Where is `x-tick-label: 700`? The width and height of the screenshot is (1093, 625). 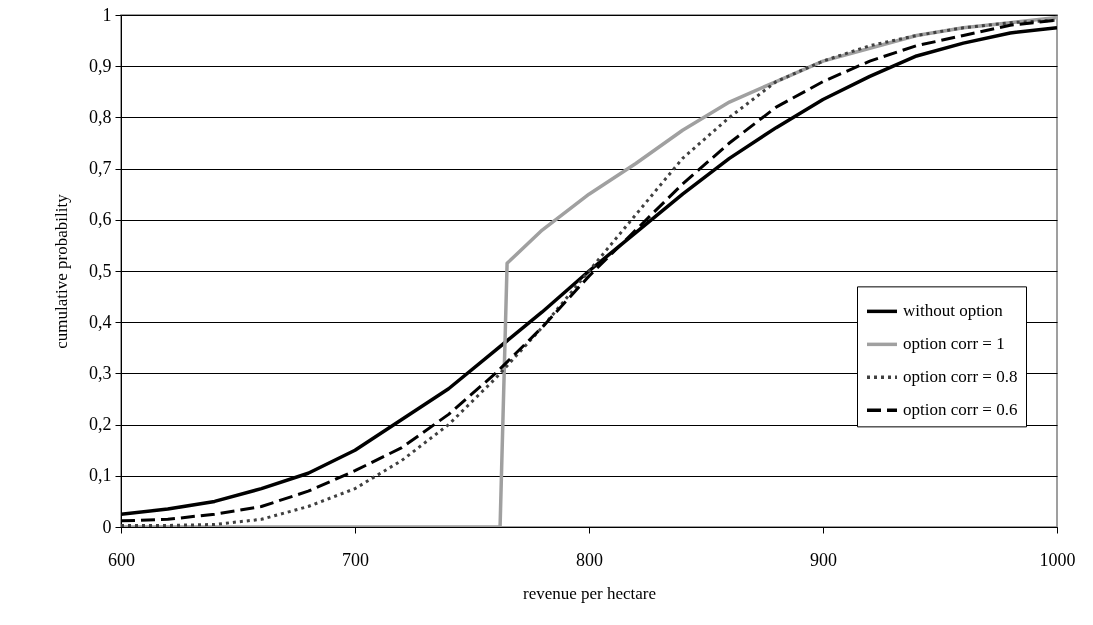 x-tick-label: 700 is located at coordinates (355, 559).